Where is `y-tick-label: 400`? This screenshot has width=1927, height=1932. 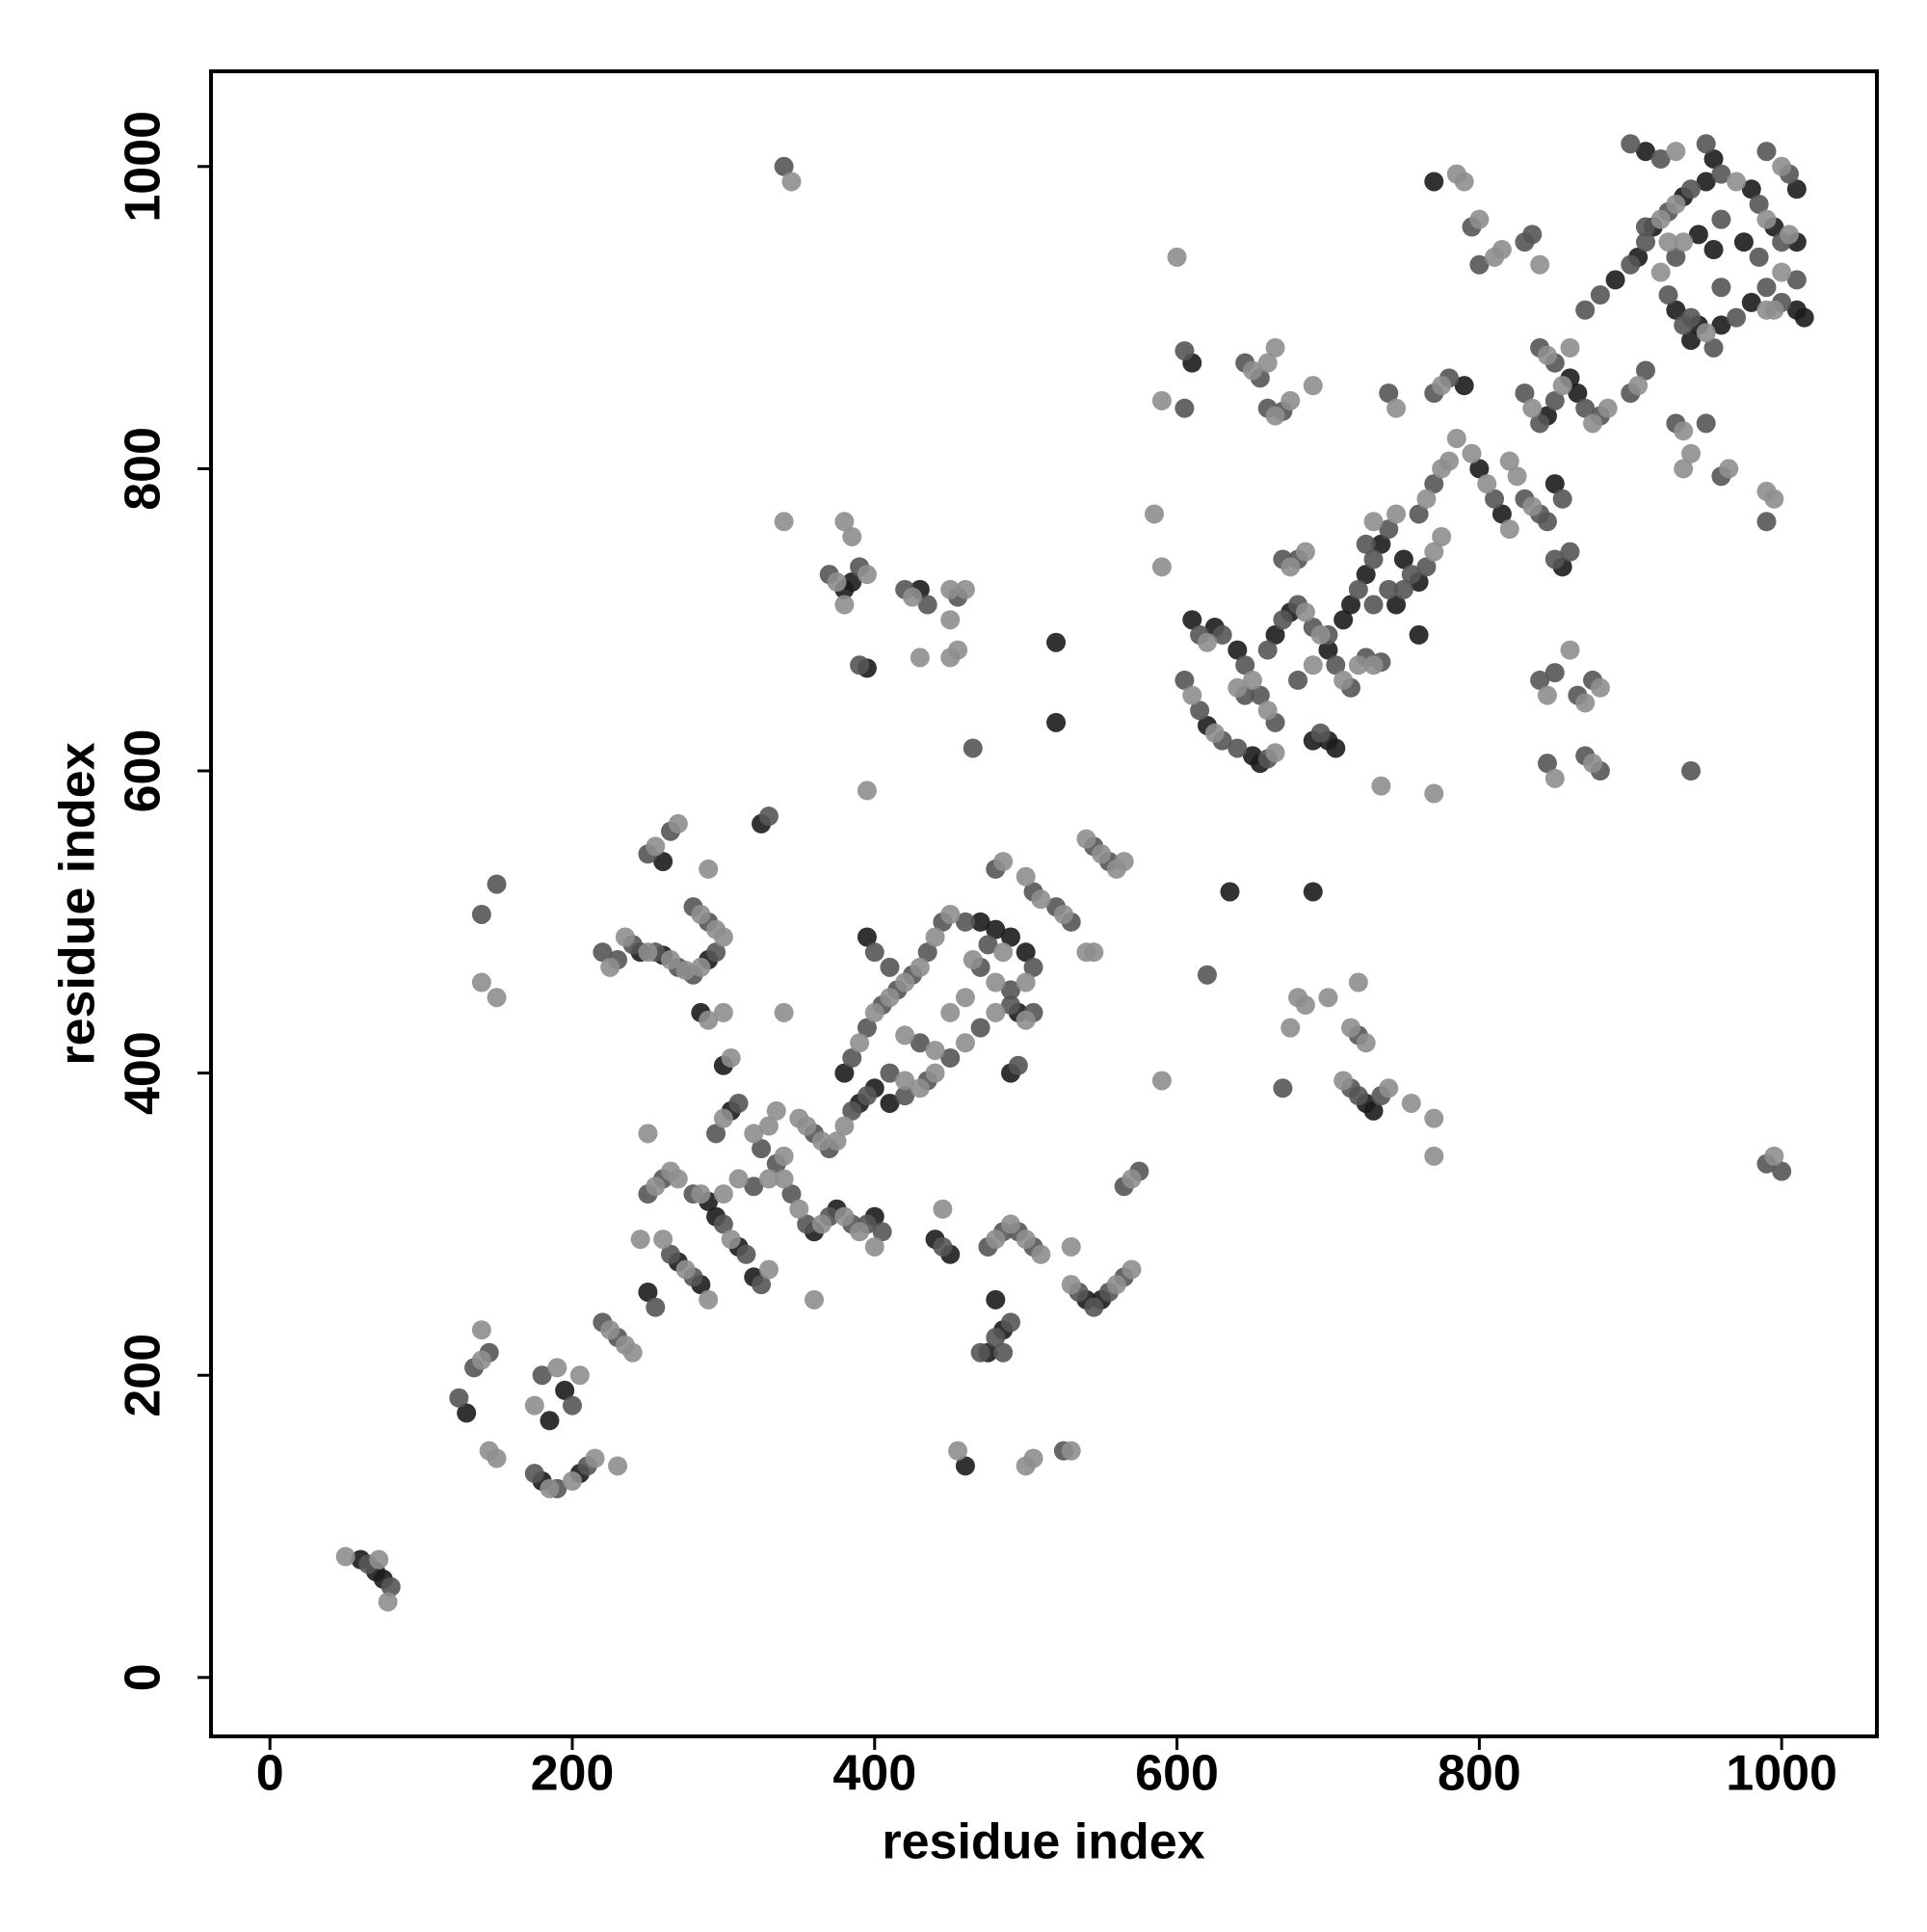 y-tick-label: 400 is located at coordinates (144, 1073).